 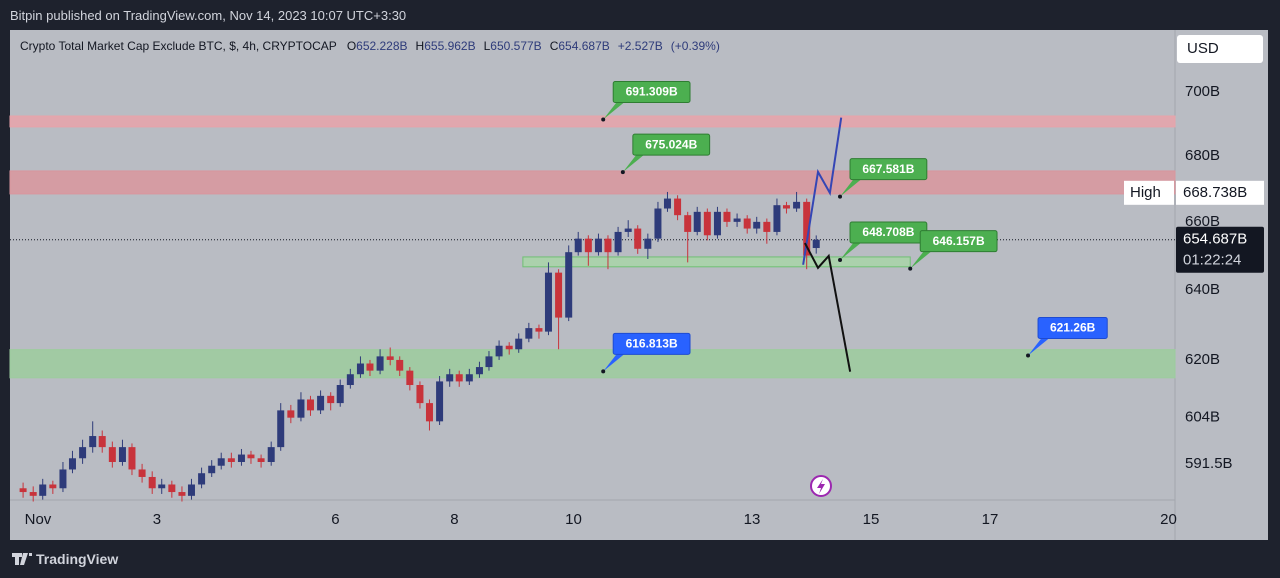 I want to click on x-tick-label: 3, so click(x=157, y=519).